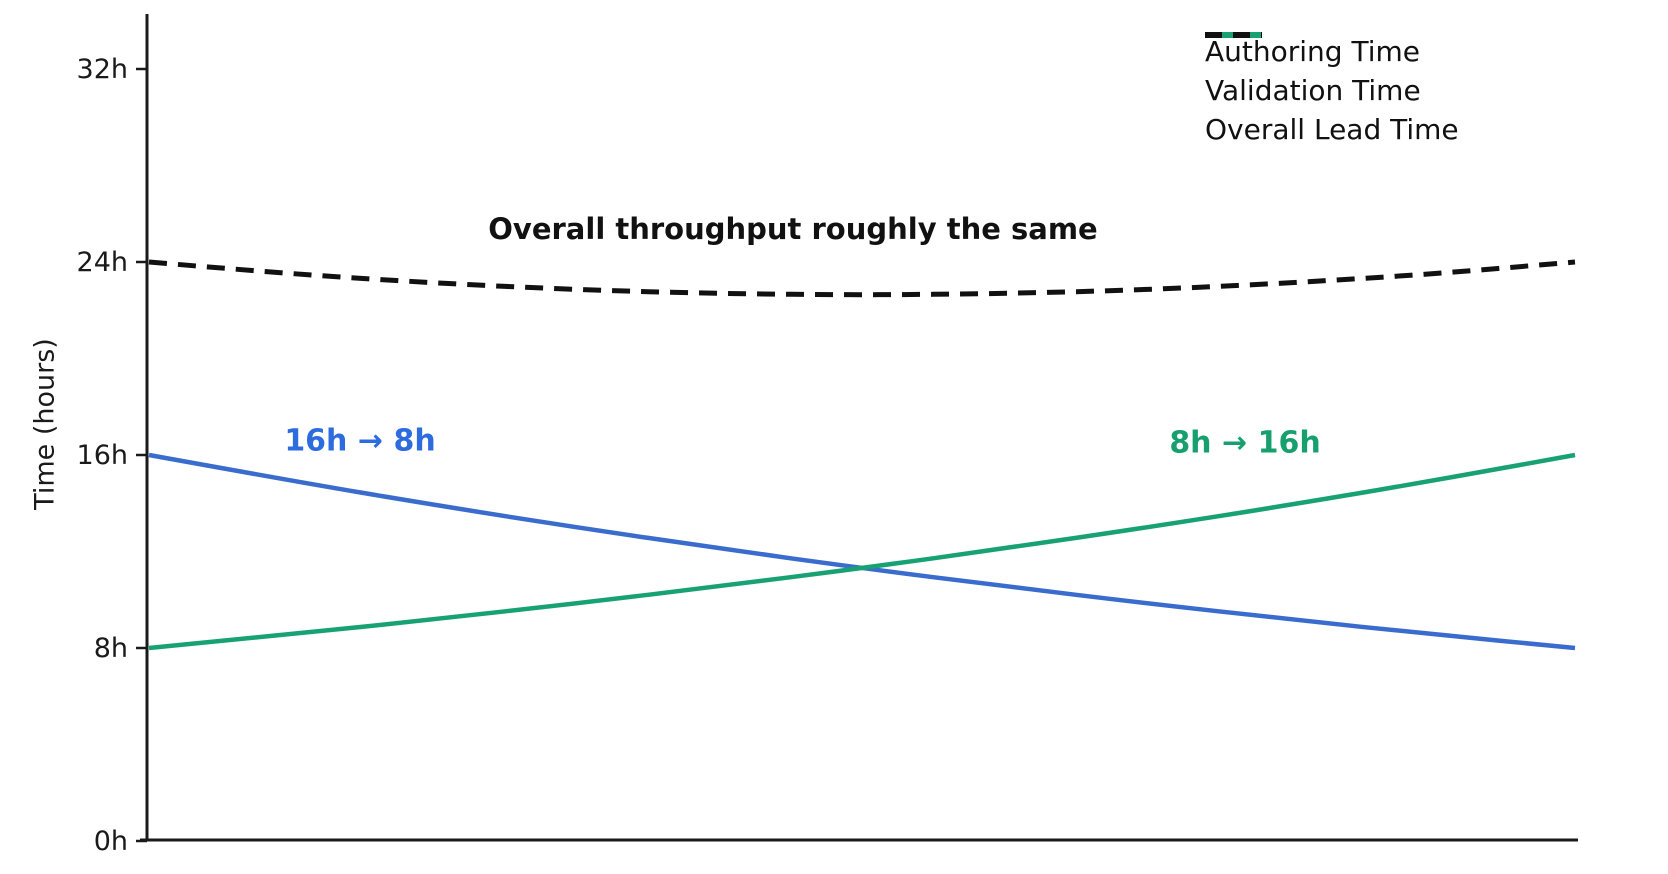 This screenshot has height=874, width=1668. I want to click on legend-item-overall: Overall Lead Time, so click(1332, 90).